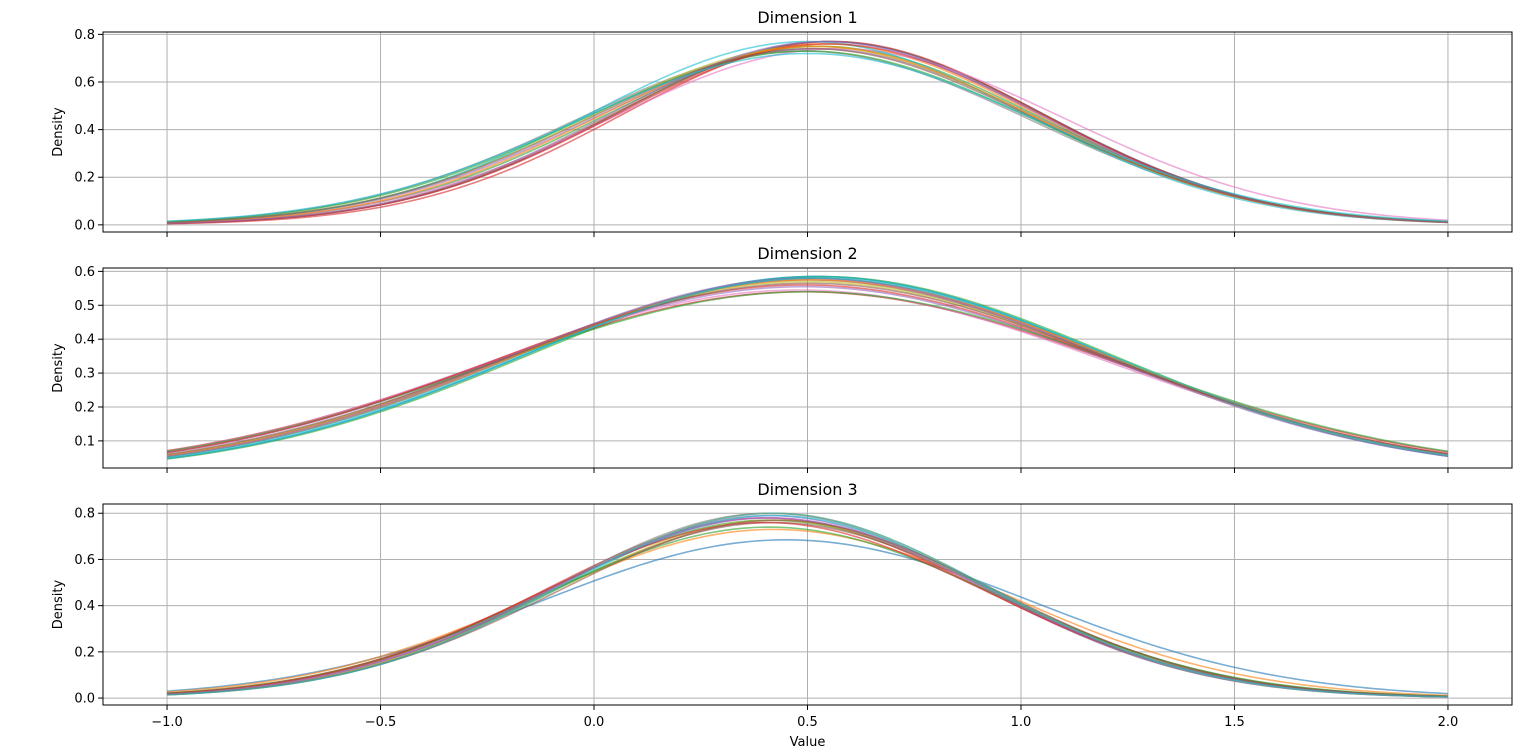 The image size is (1536, 754). What do you see at coordinates (84, 306) in the screenshot?
I see `y-tick-label: 0.5` at bounding box center [84, 306].